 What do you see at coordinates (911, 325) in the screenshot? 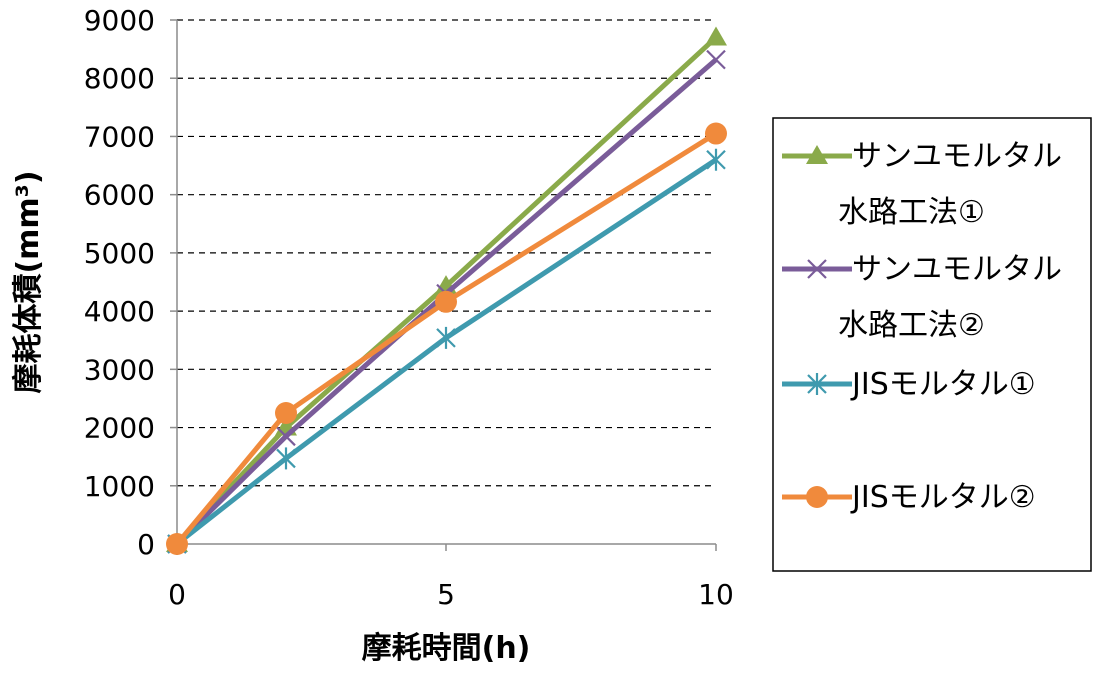
I see `legend-label: 水路工法②` at bounding box center [911, 325].